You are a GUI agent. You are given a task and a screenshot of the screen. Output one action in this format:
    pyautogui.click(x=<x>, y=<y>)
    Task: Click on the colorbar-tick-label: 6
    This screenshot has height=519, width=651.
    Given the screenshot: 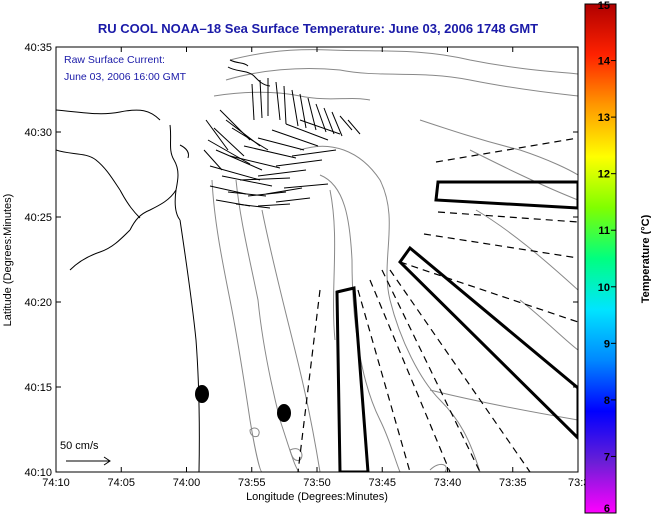 What is the action you would take?
    pyautogui.click(x=607, y=509)
    